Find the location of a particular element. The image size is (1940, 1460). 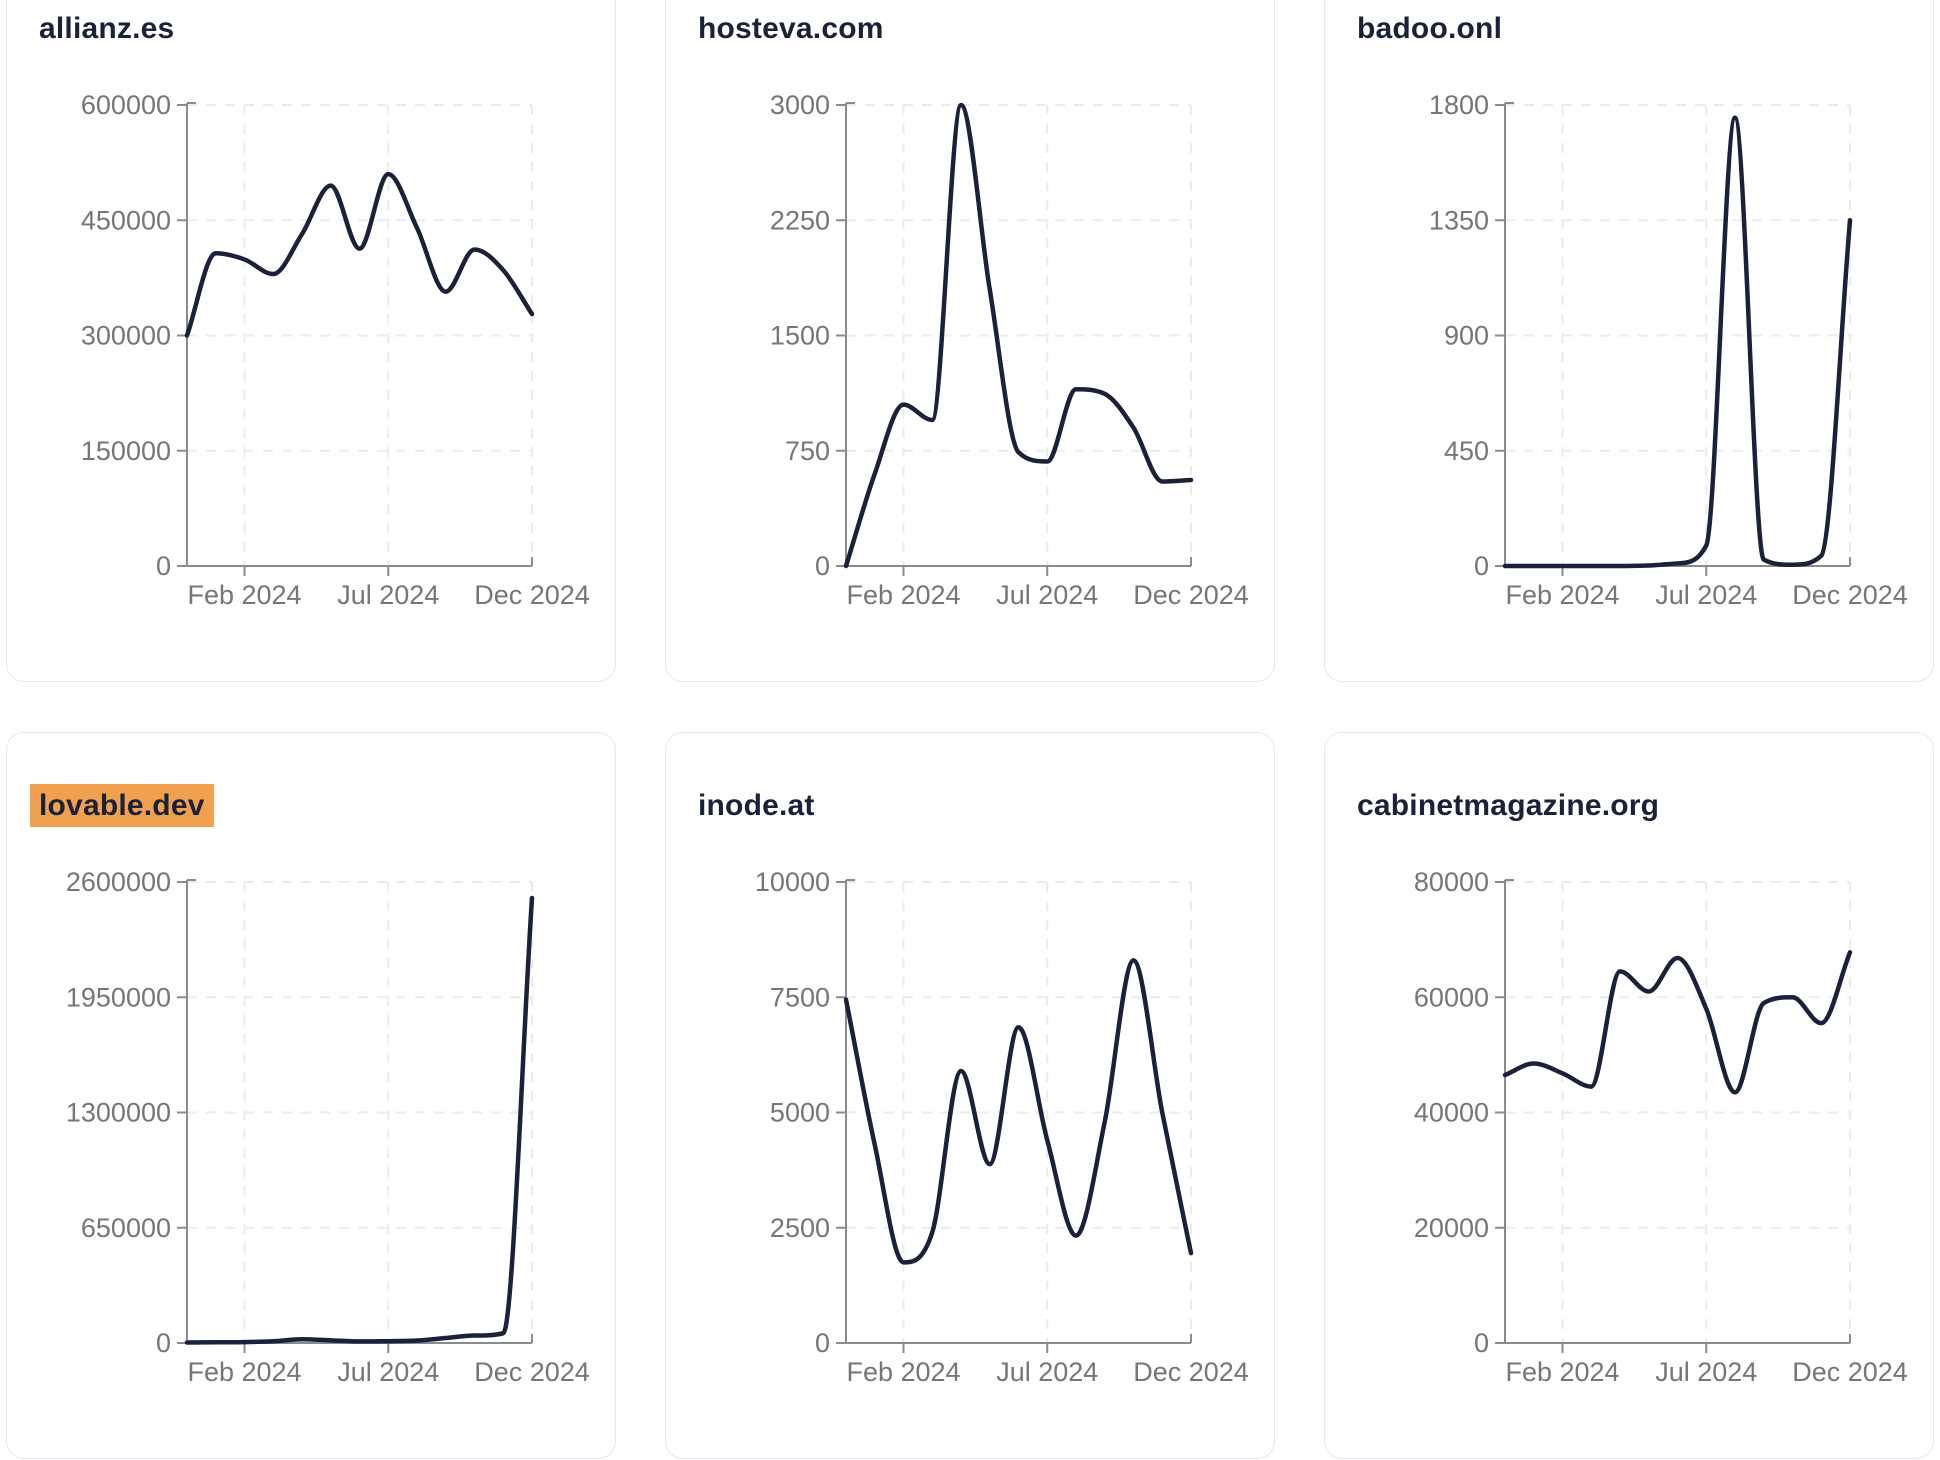

y-tick-label: 7500 is located at coordinates (800, 997).